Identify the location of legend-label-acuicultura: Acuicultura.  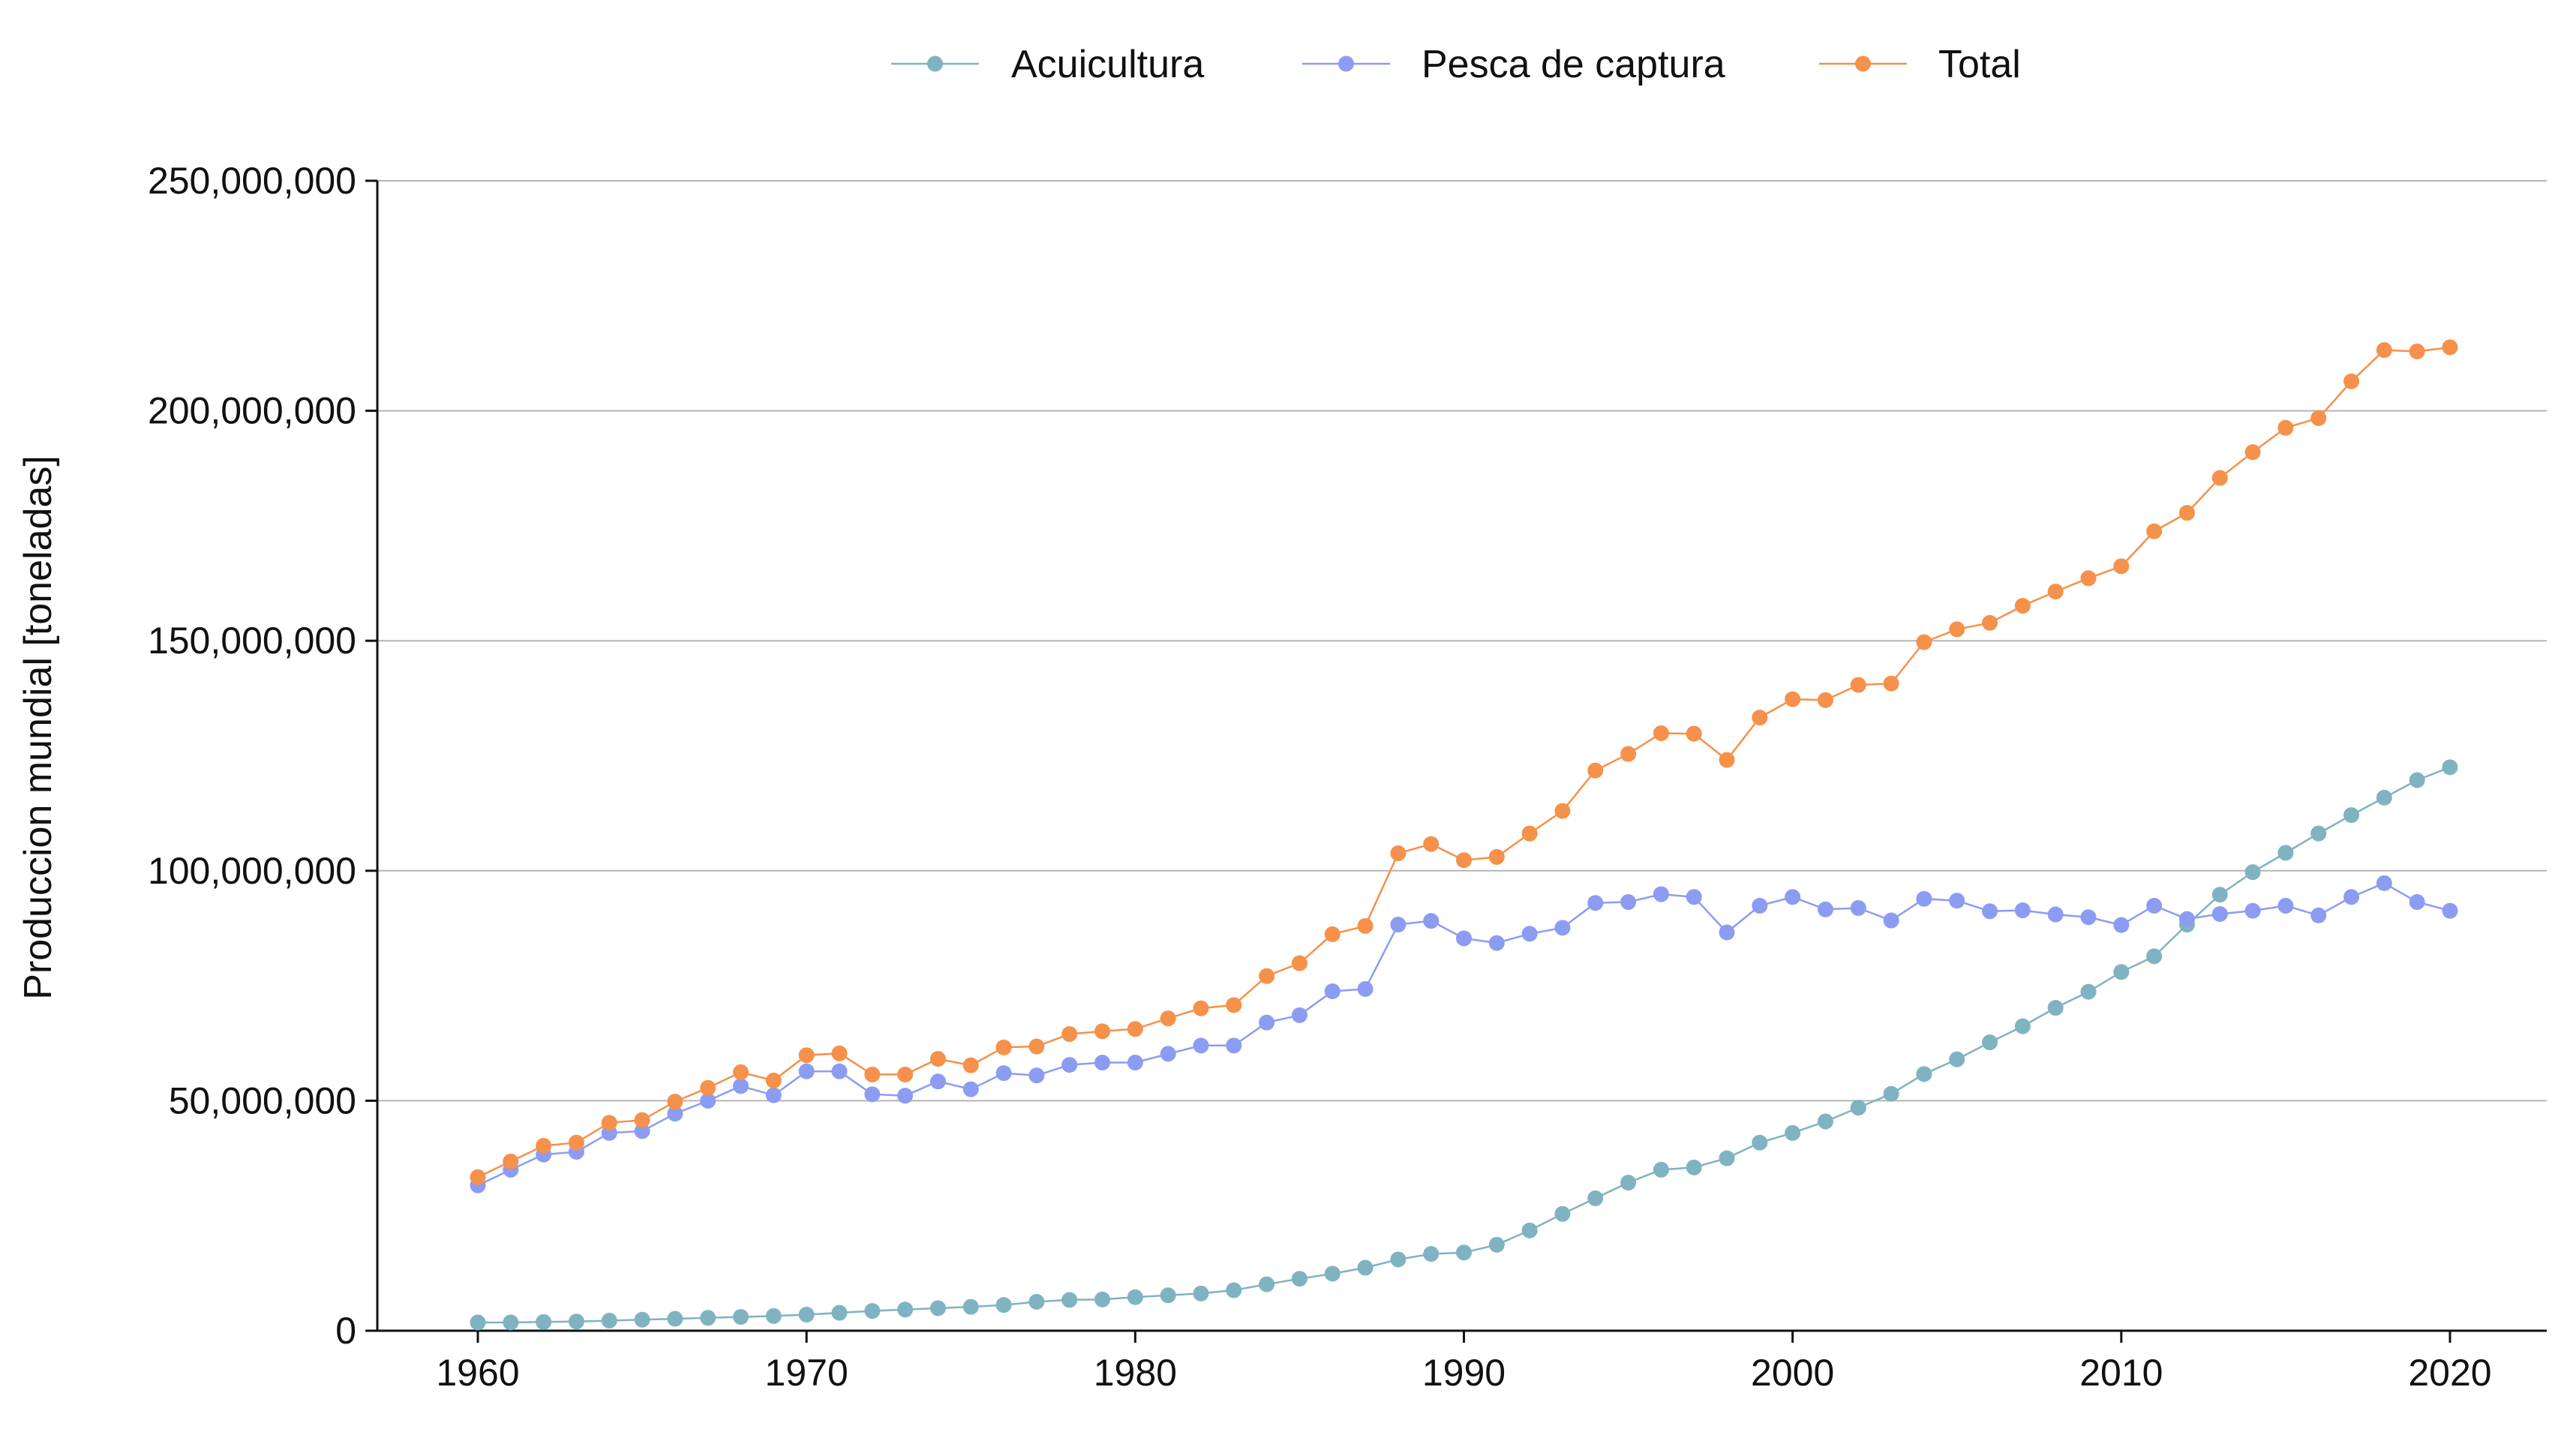
(1107, 64).